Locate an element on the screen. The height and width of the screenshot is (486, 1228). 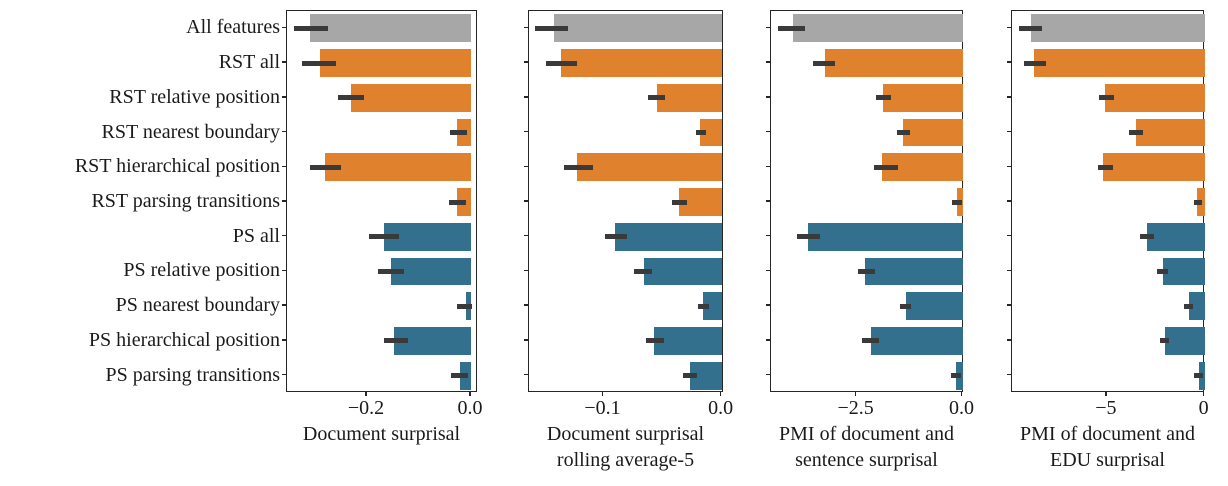
y-tick-label: PS nearest boundary is located at coordinates (197, 305).